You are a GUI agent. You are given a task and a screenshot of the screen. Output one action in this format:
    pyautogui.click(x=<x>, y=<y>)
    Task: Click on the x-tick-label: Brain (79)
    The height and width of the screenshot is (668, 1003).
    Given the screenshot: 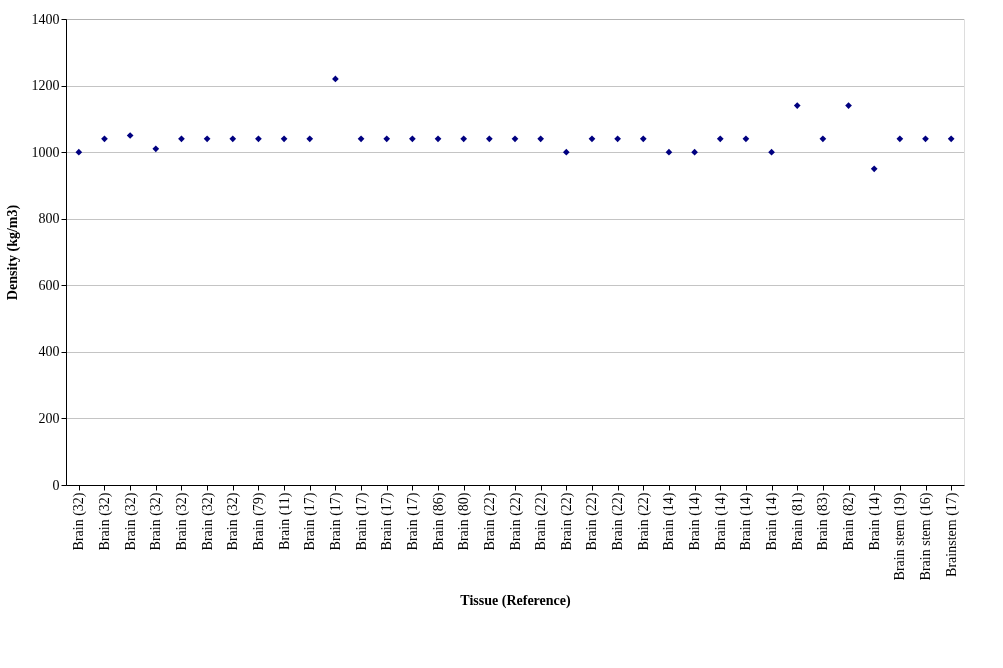 What is the action you would take?
    pyautogui.click(x=258, y=521)
    